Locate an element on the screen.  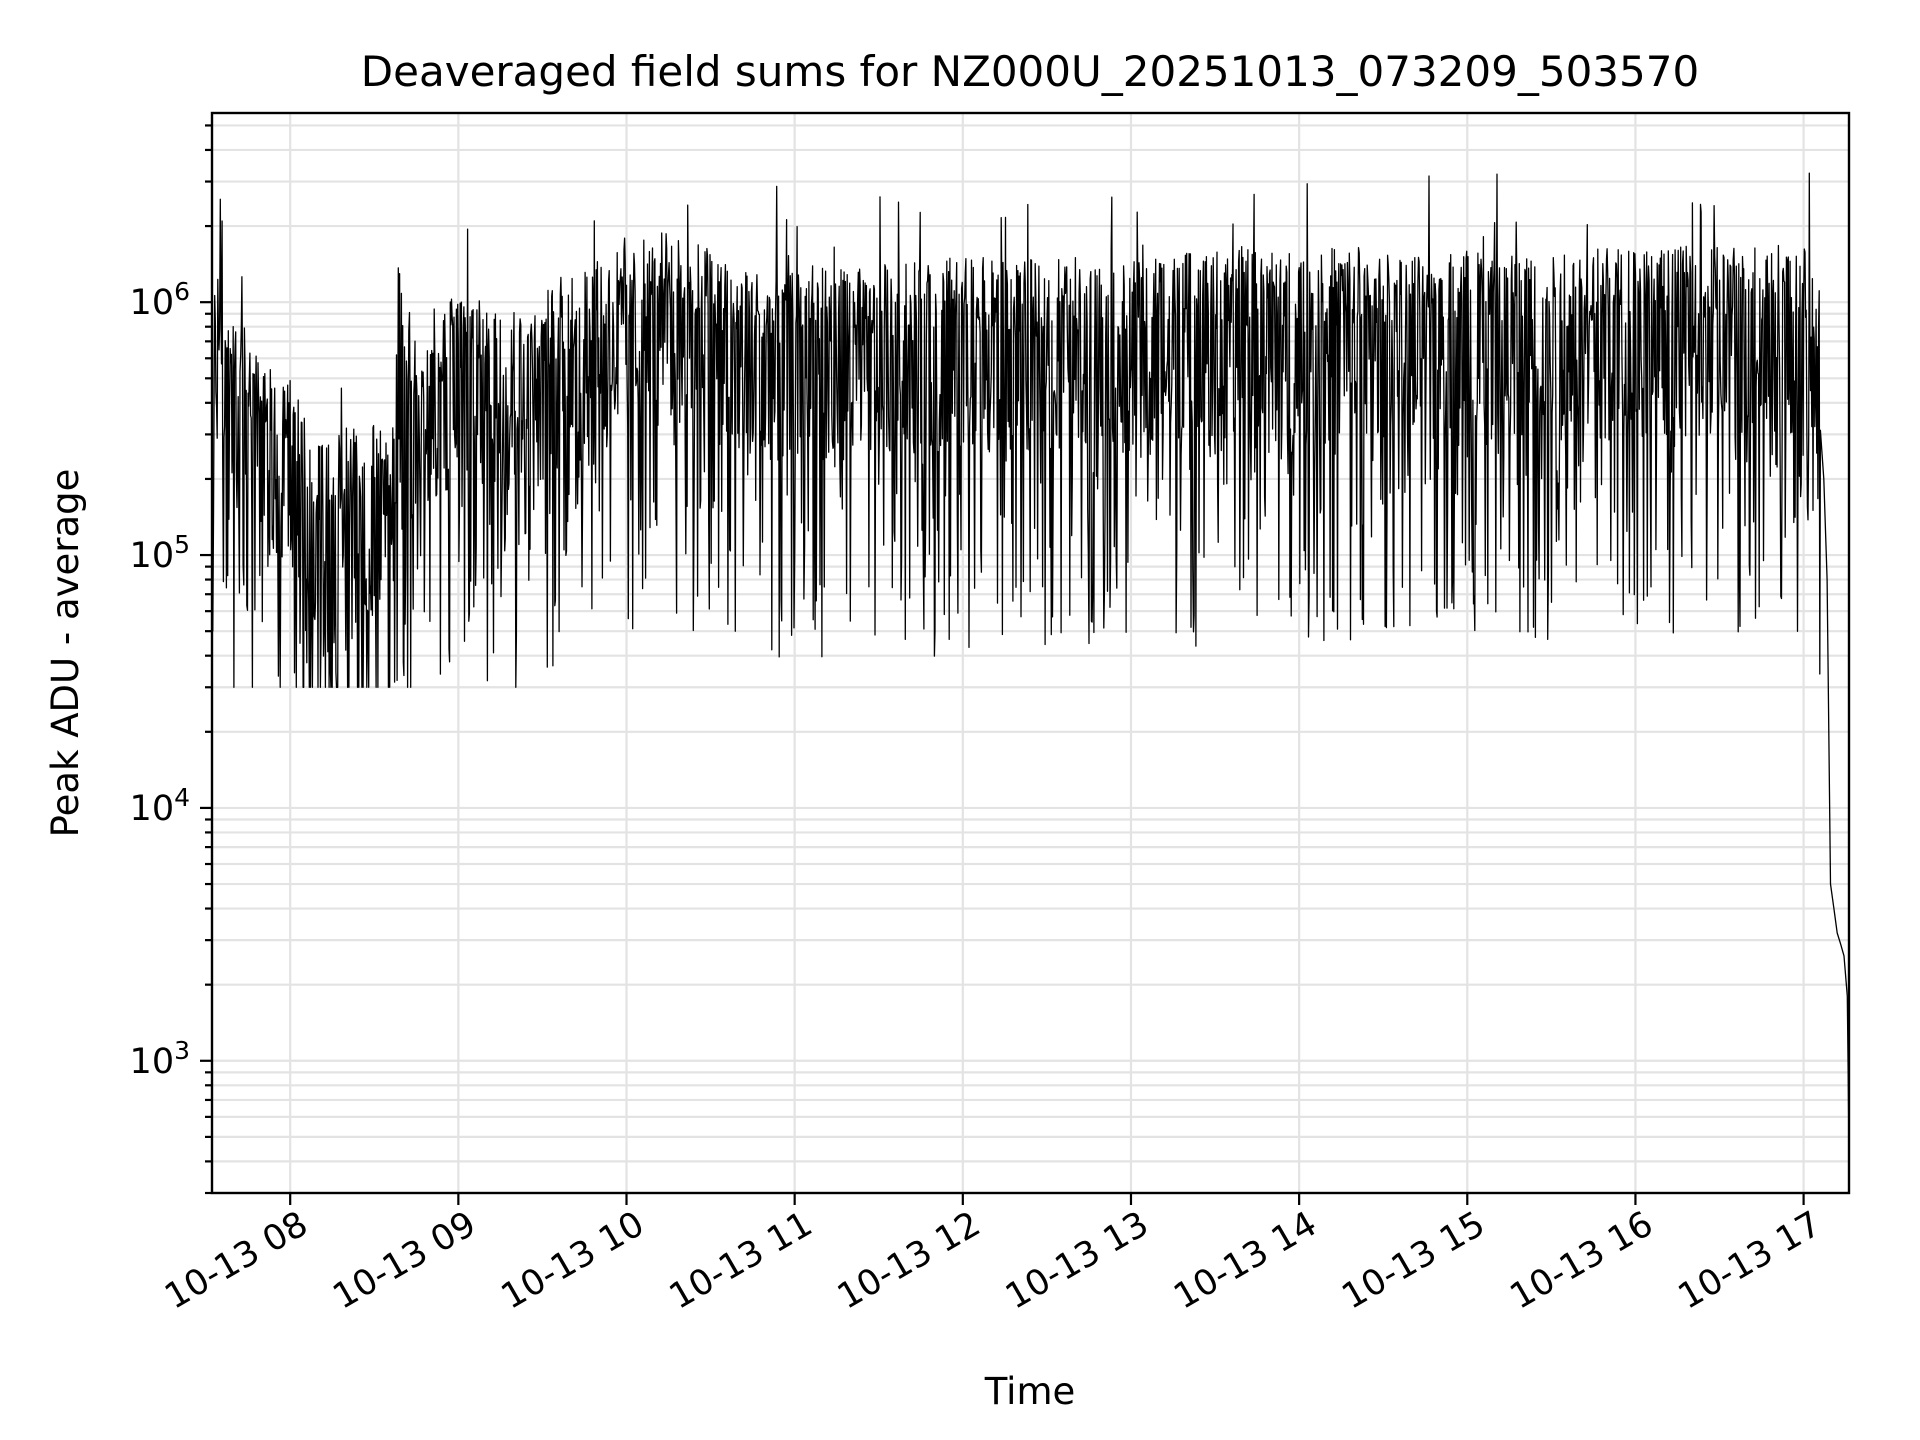
y-tick-exponent: 5 is located at coordinates (182, 544).